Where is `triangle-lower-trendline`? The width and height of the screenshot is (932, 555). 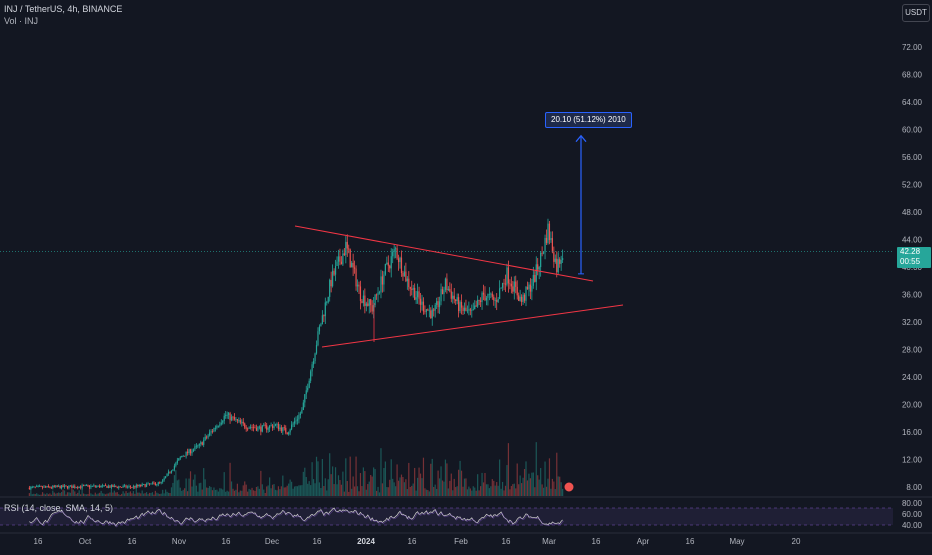 triangle-lower-trendline is located at coordinates (472, 326).